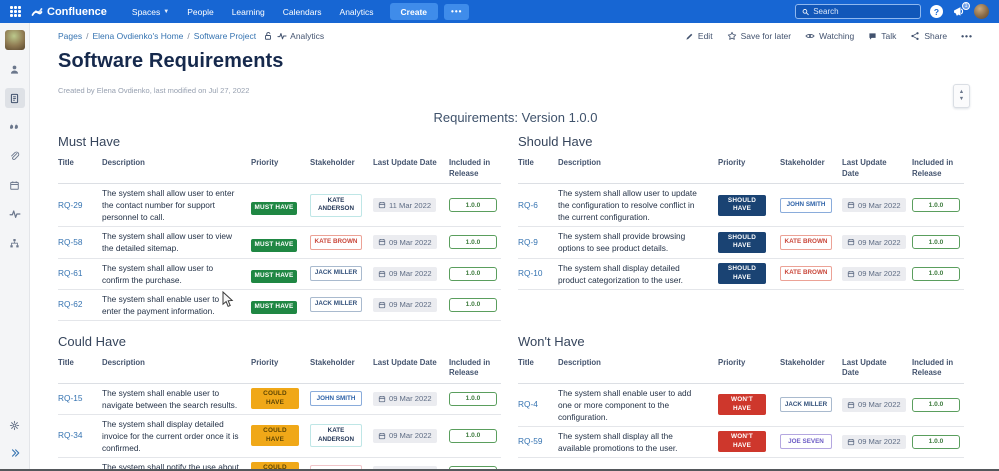  Describe the element at coordinates (15, 127) in the screenshot. I see `quote-icon` at that location.